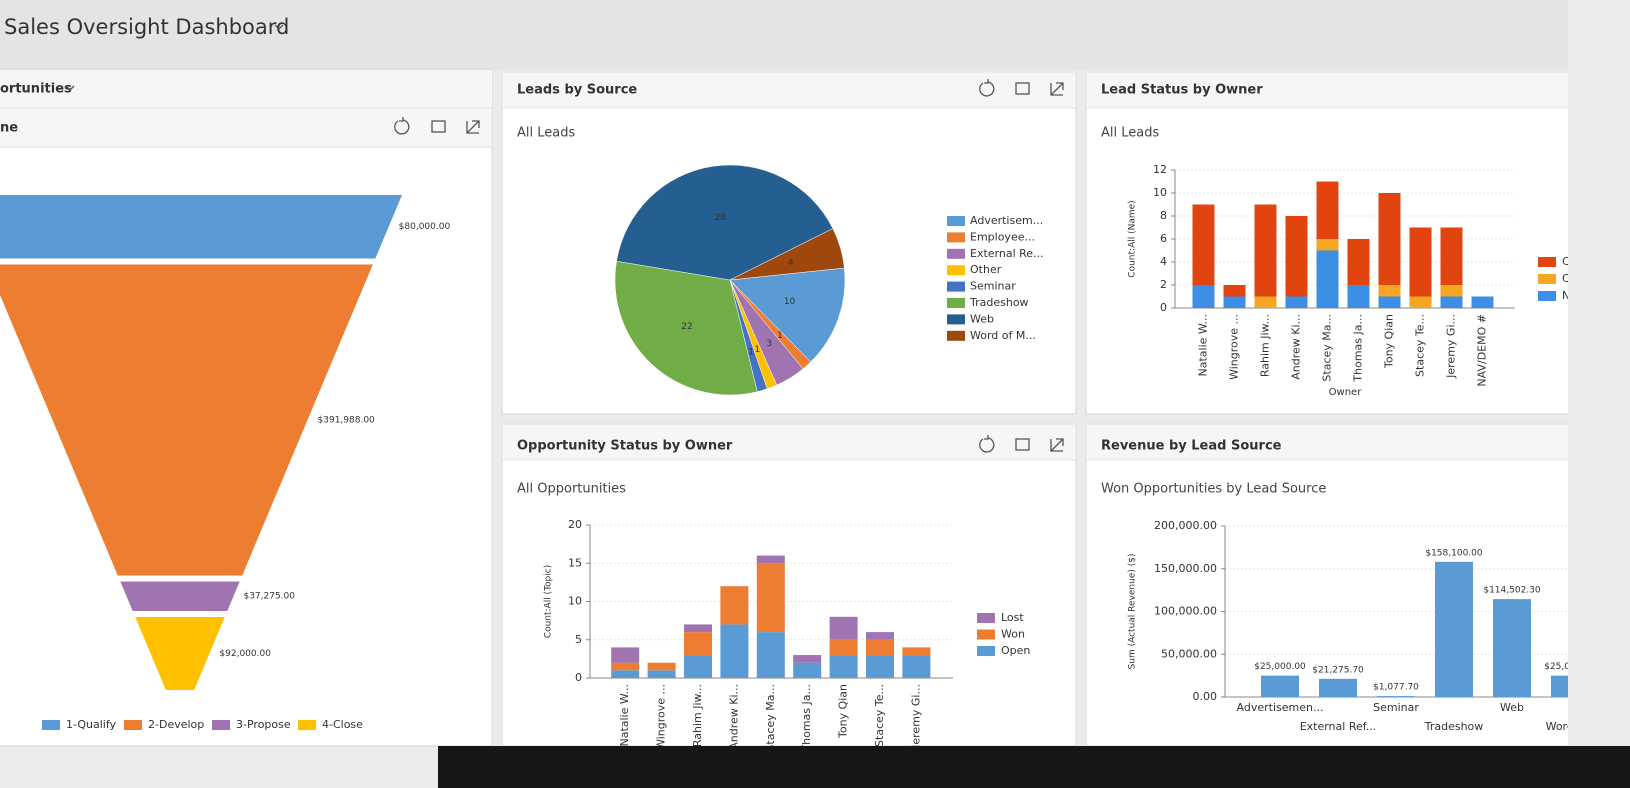  What do you see at coordinates (982, 318) in the screenshot?
I see `legend-label: Web` at bounding box center [982, 318].